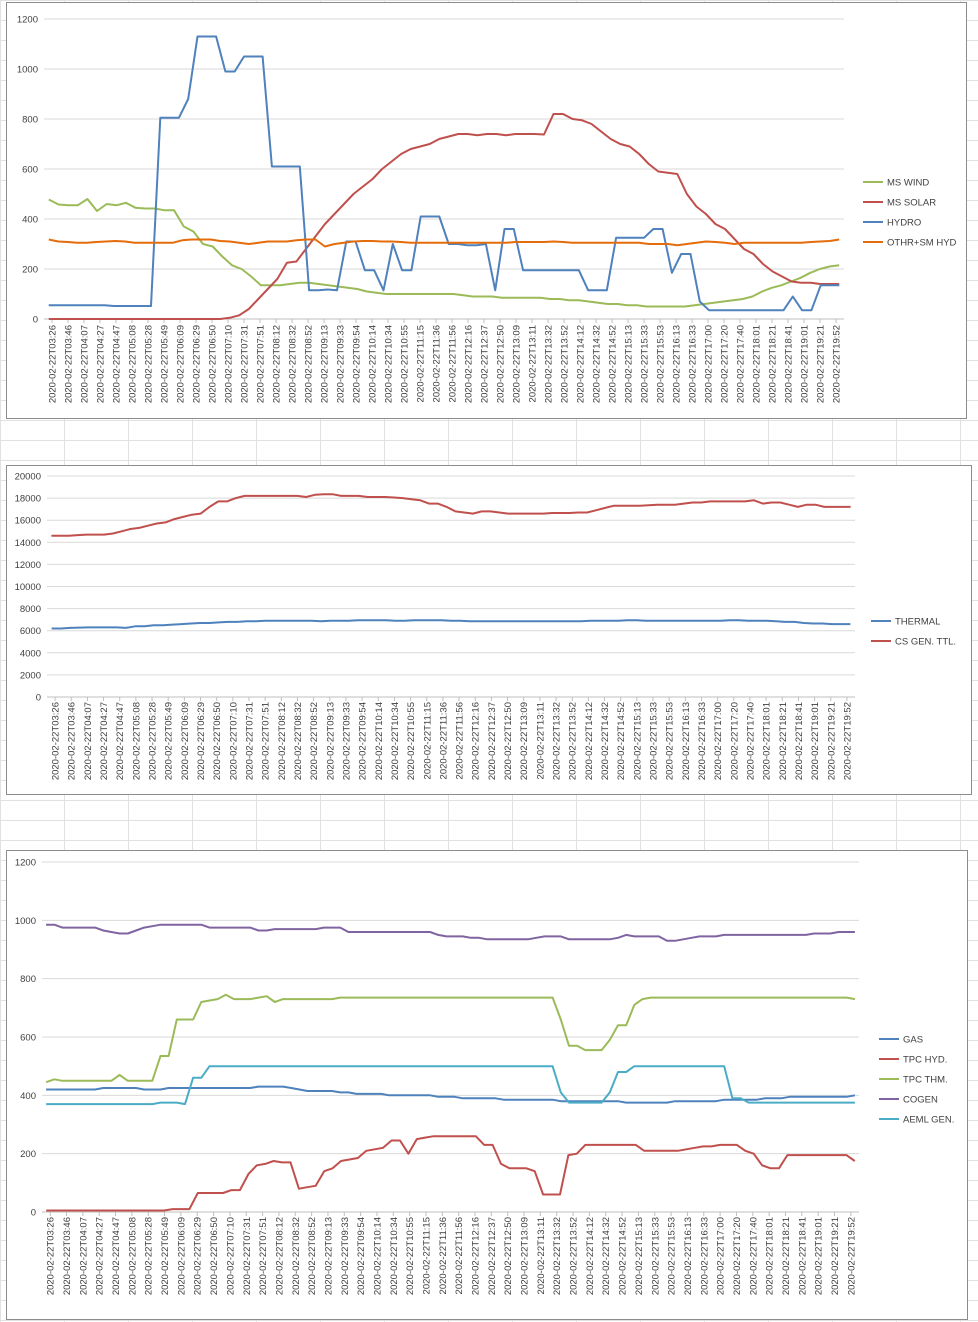  Describe the element at coordinates (492, 1256) in the screenshot. I see `x-tick-label: 2020-02-22T12:37` at that location.